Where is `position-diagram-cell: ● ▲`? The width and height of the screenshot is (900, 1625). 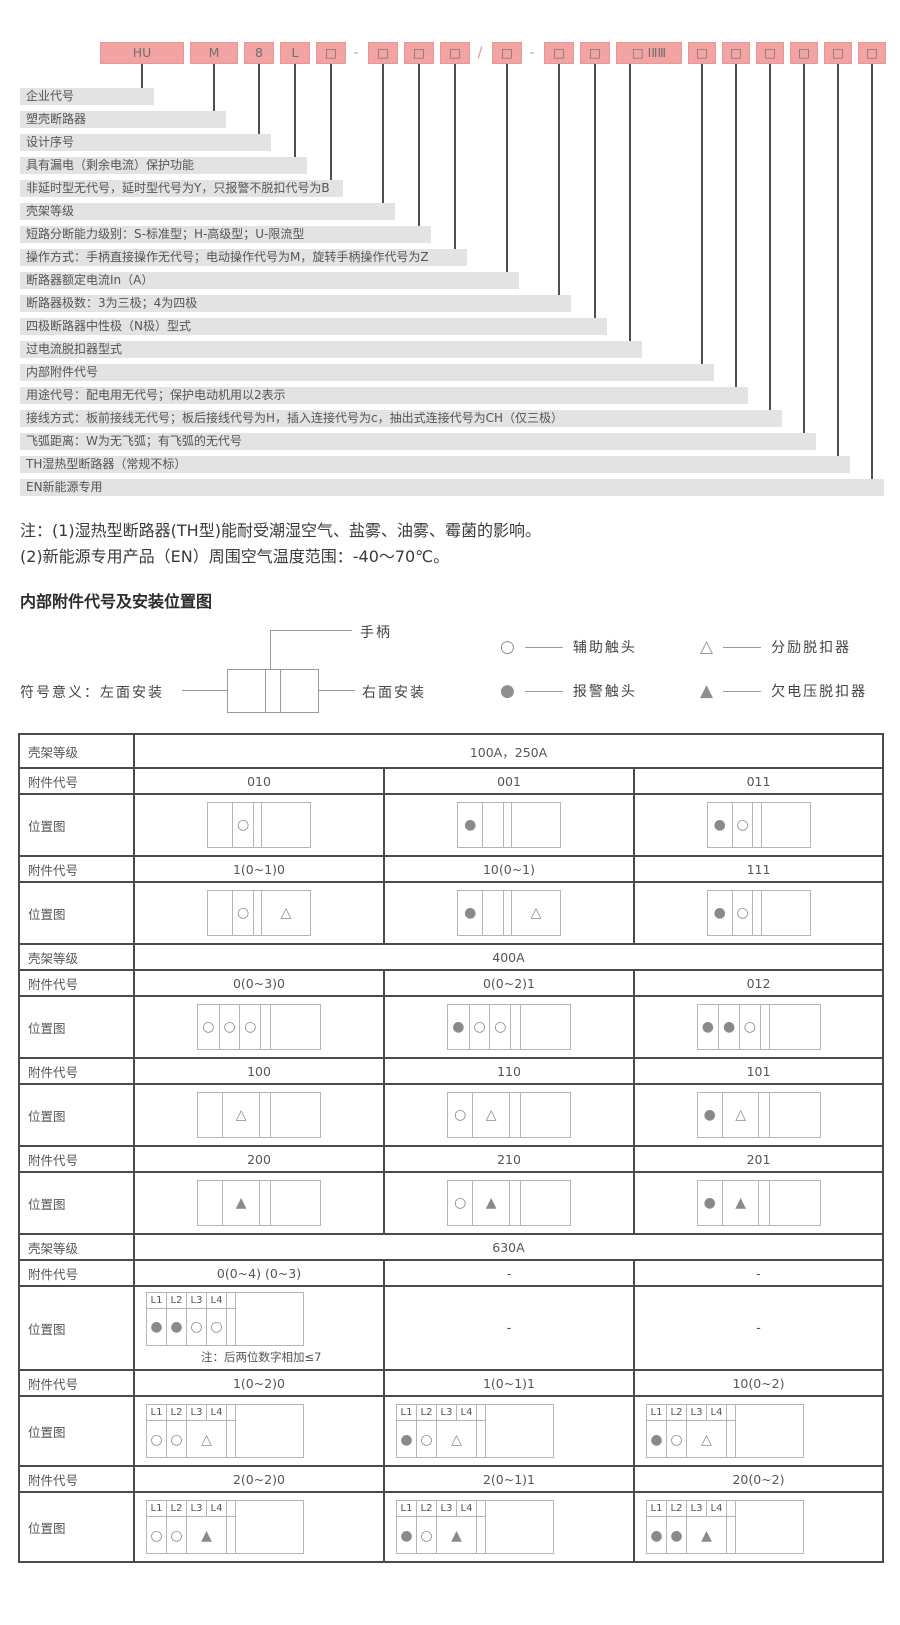 position-diagram-cell: ● ▲ is located at coordinates (758, 1203).